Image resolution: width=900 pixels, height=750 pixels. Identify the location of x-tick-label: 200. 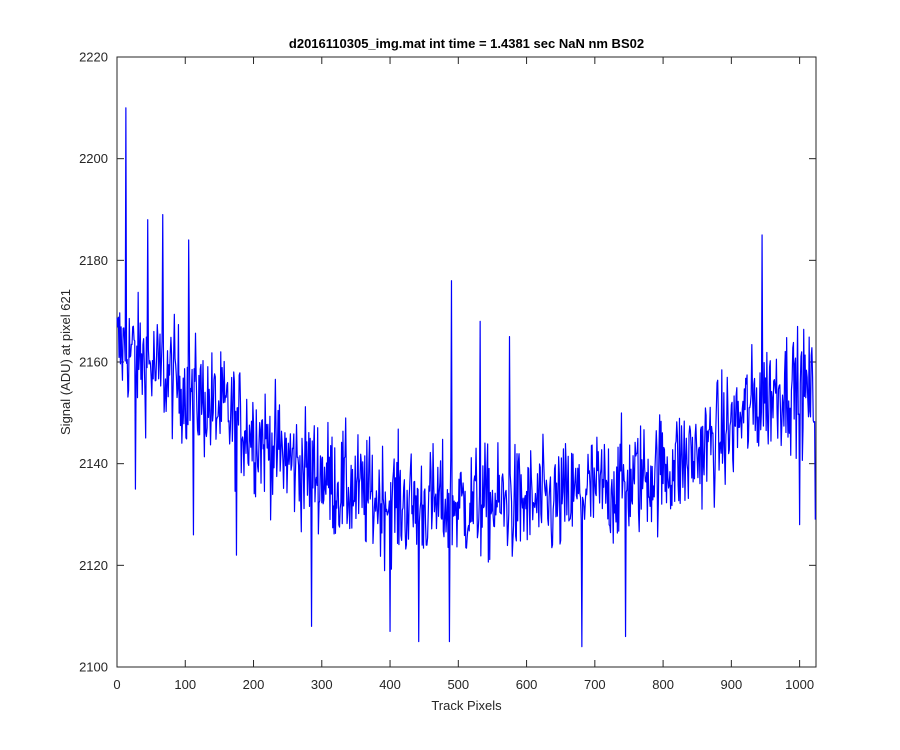
(254, 684).